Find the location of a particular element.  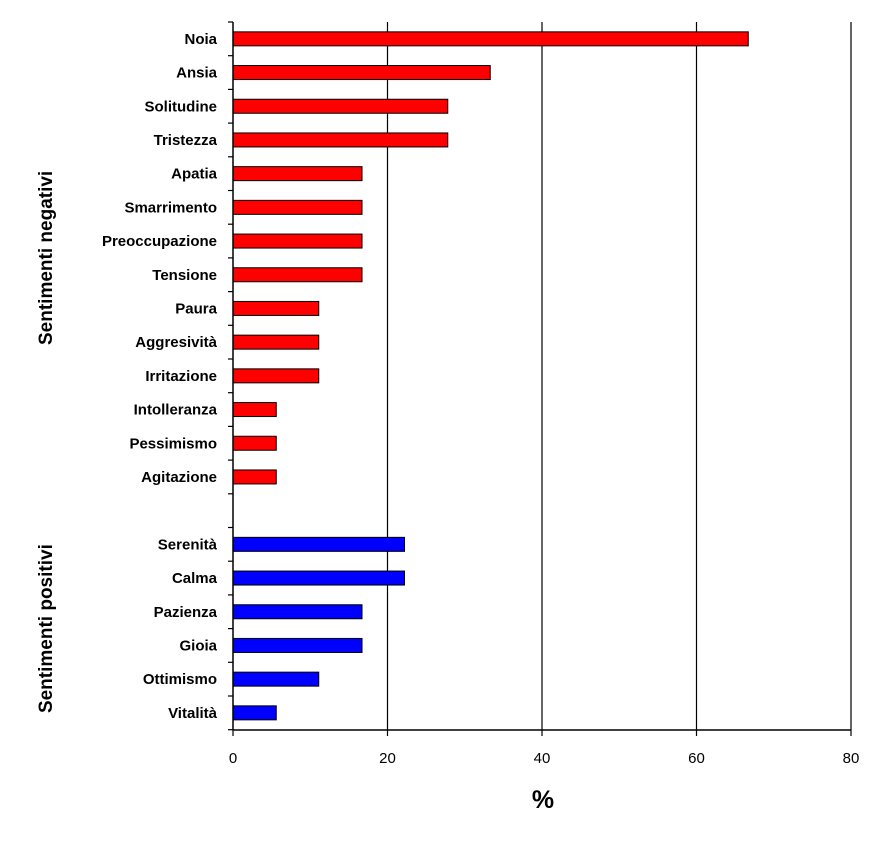

category-label: Ansia is located at coordinates (197, 73).